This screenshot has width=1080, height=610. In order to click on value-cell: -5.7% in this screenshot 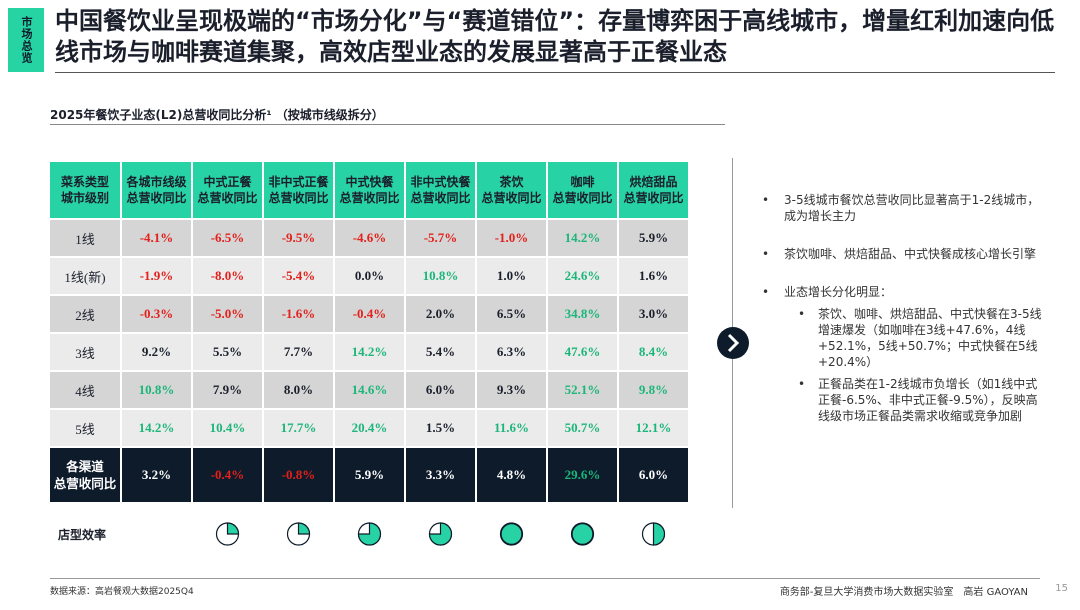, I will do `click(440, 238)`.